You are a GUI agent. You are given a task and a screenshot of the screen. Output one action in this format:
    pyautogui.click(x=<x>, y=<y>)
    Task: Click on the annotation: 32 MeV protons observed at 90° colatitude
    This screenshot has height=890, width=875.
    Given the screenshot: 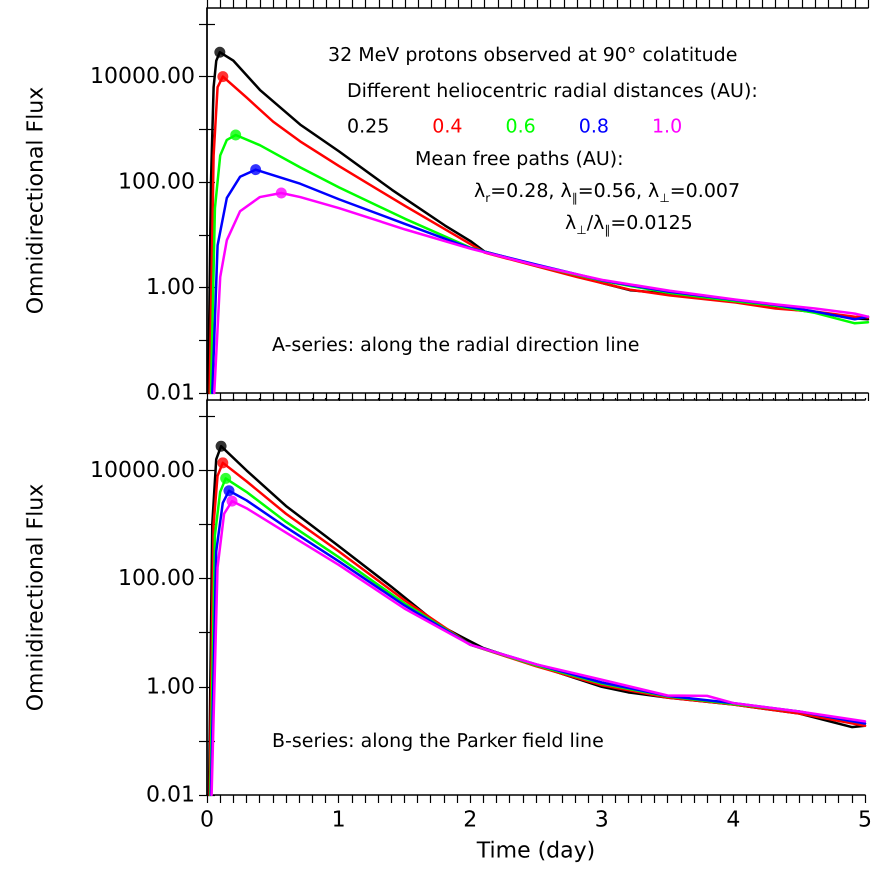 What is the action you would take?
    pyautogui.click(x=533, y=55)
    